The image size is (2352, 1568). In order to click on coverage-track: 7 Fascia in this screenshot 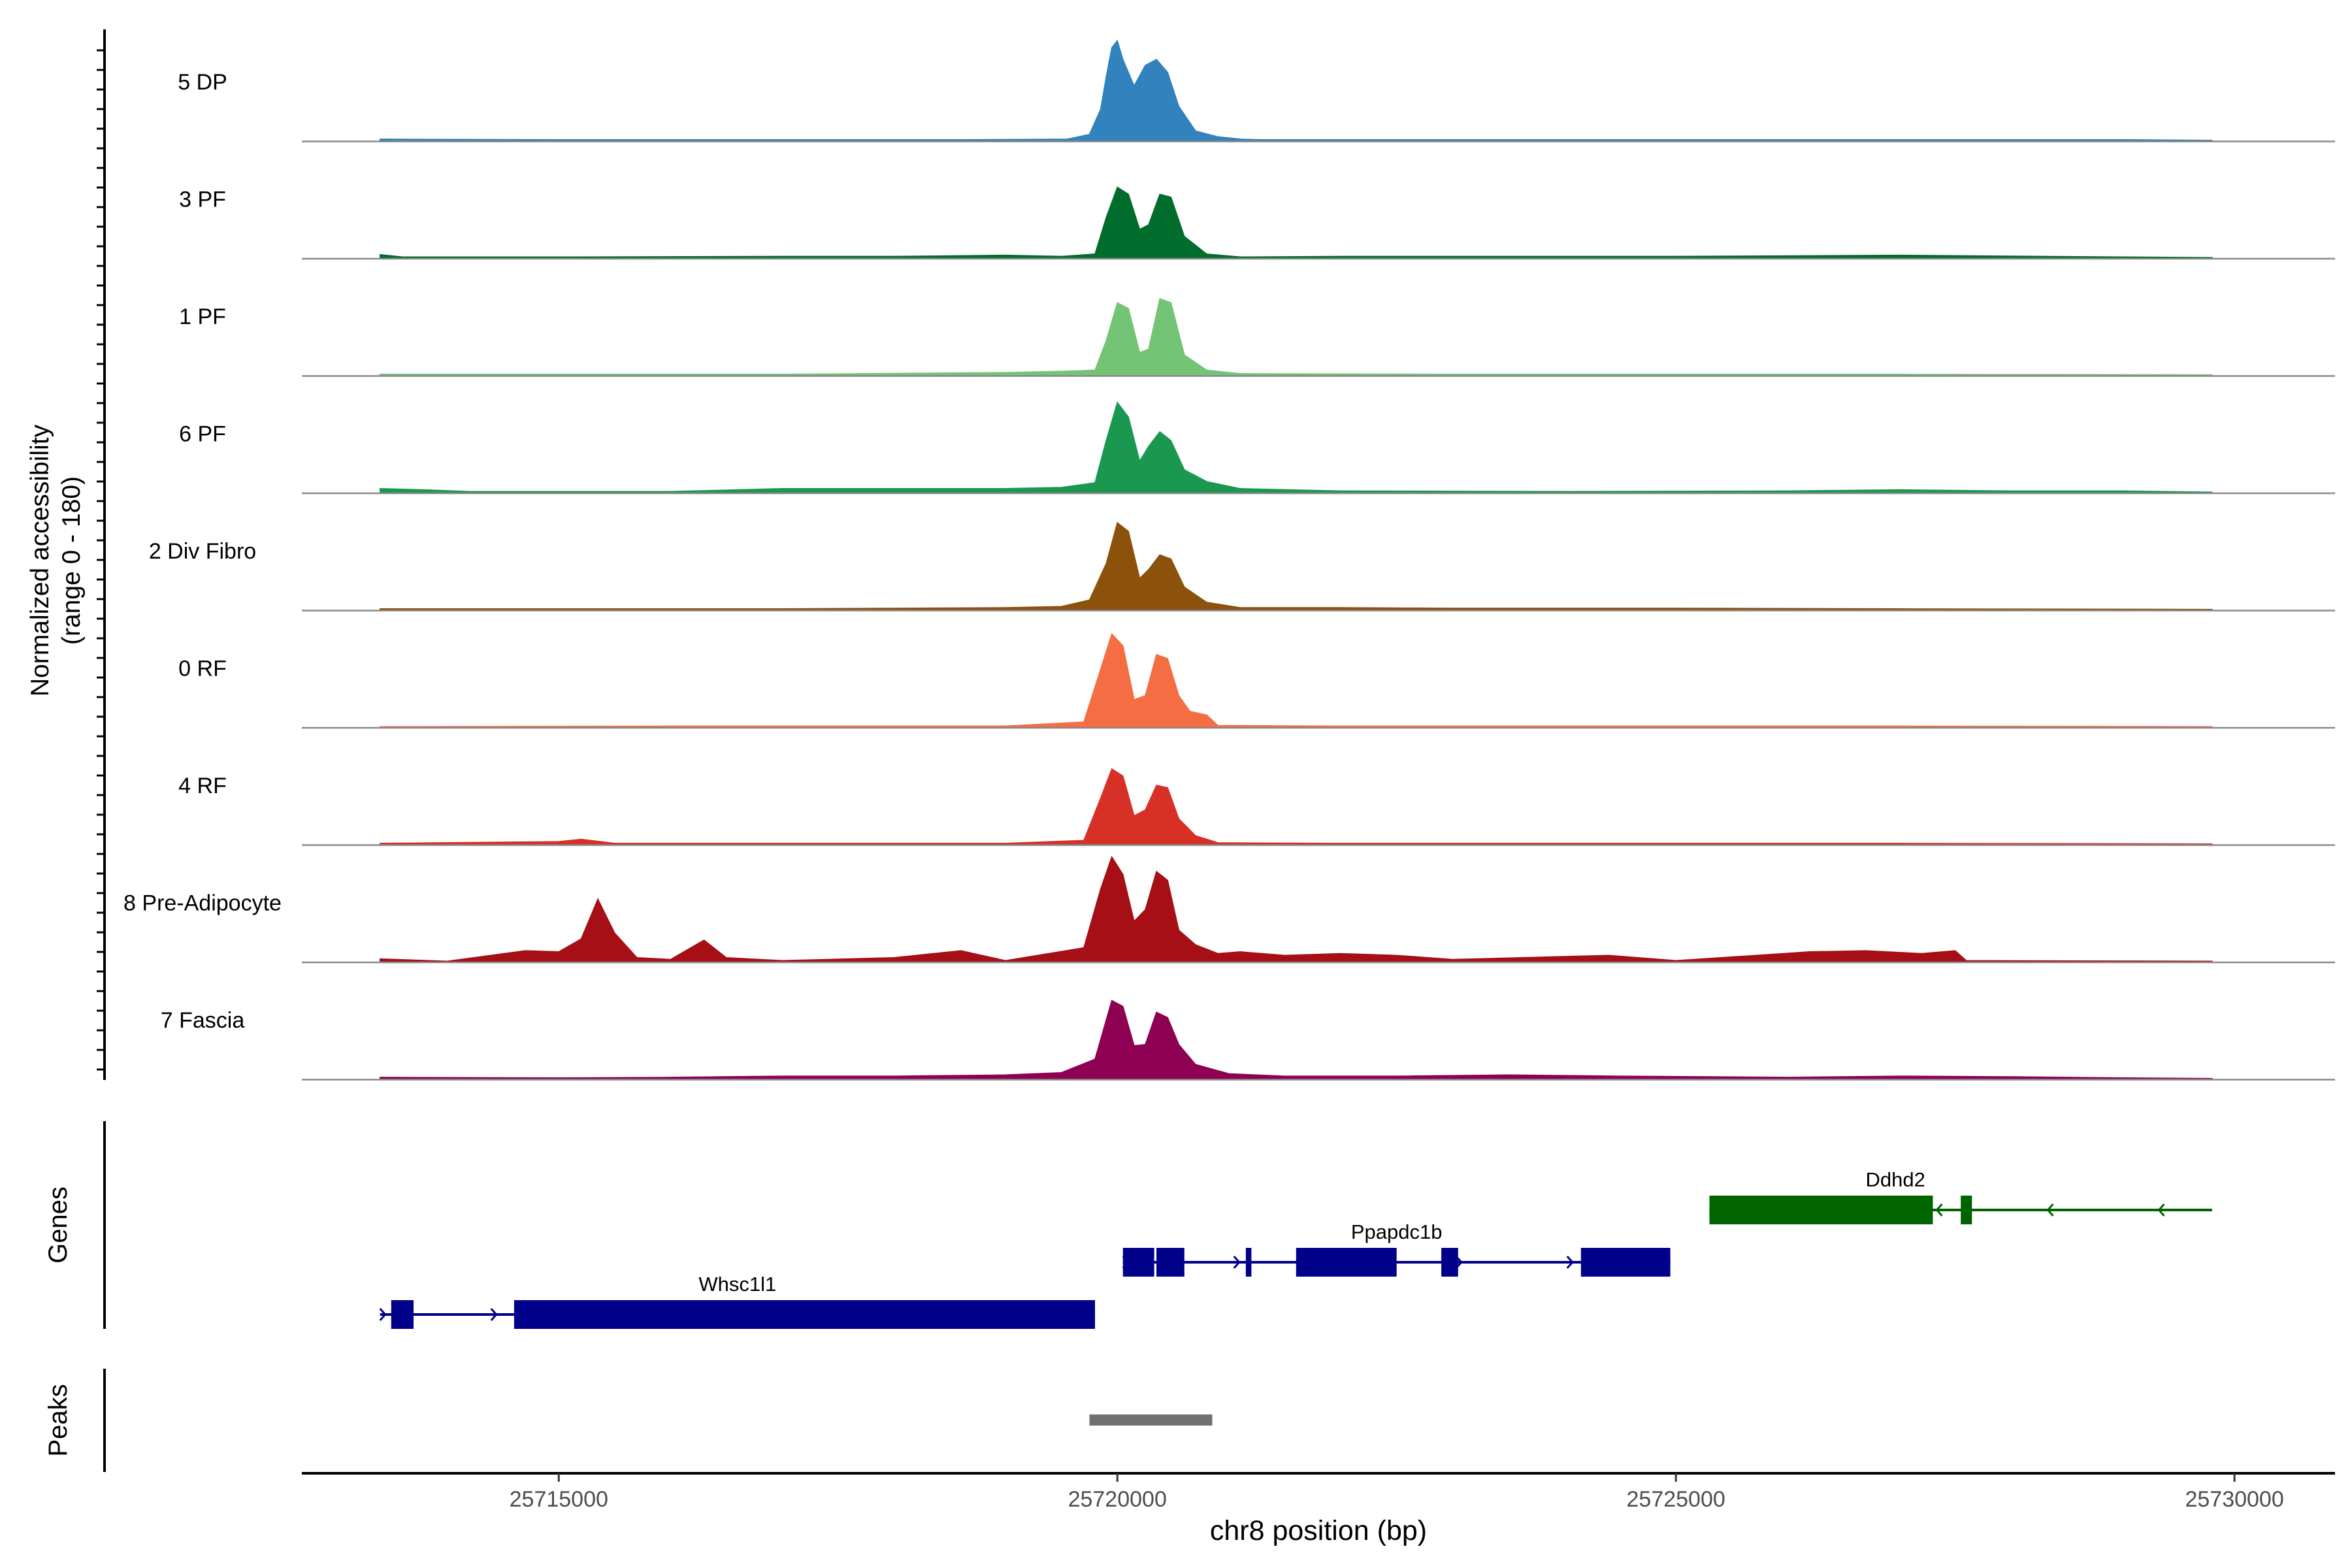, I will do `click(1248, 1040)`.